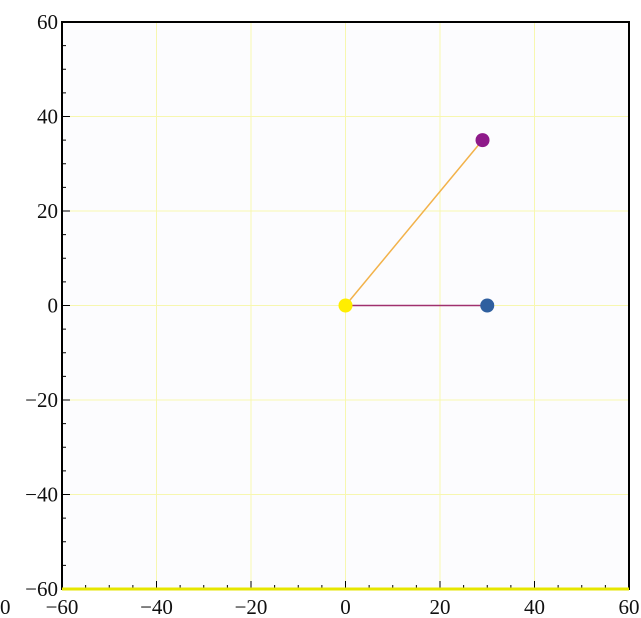 The width and height of the screenshot is (641, 618). I want to click on clipped-left-label: 0, so click(5, 606).